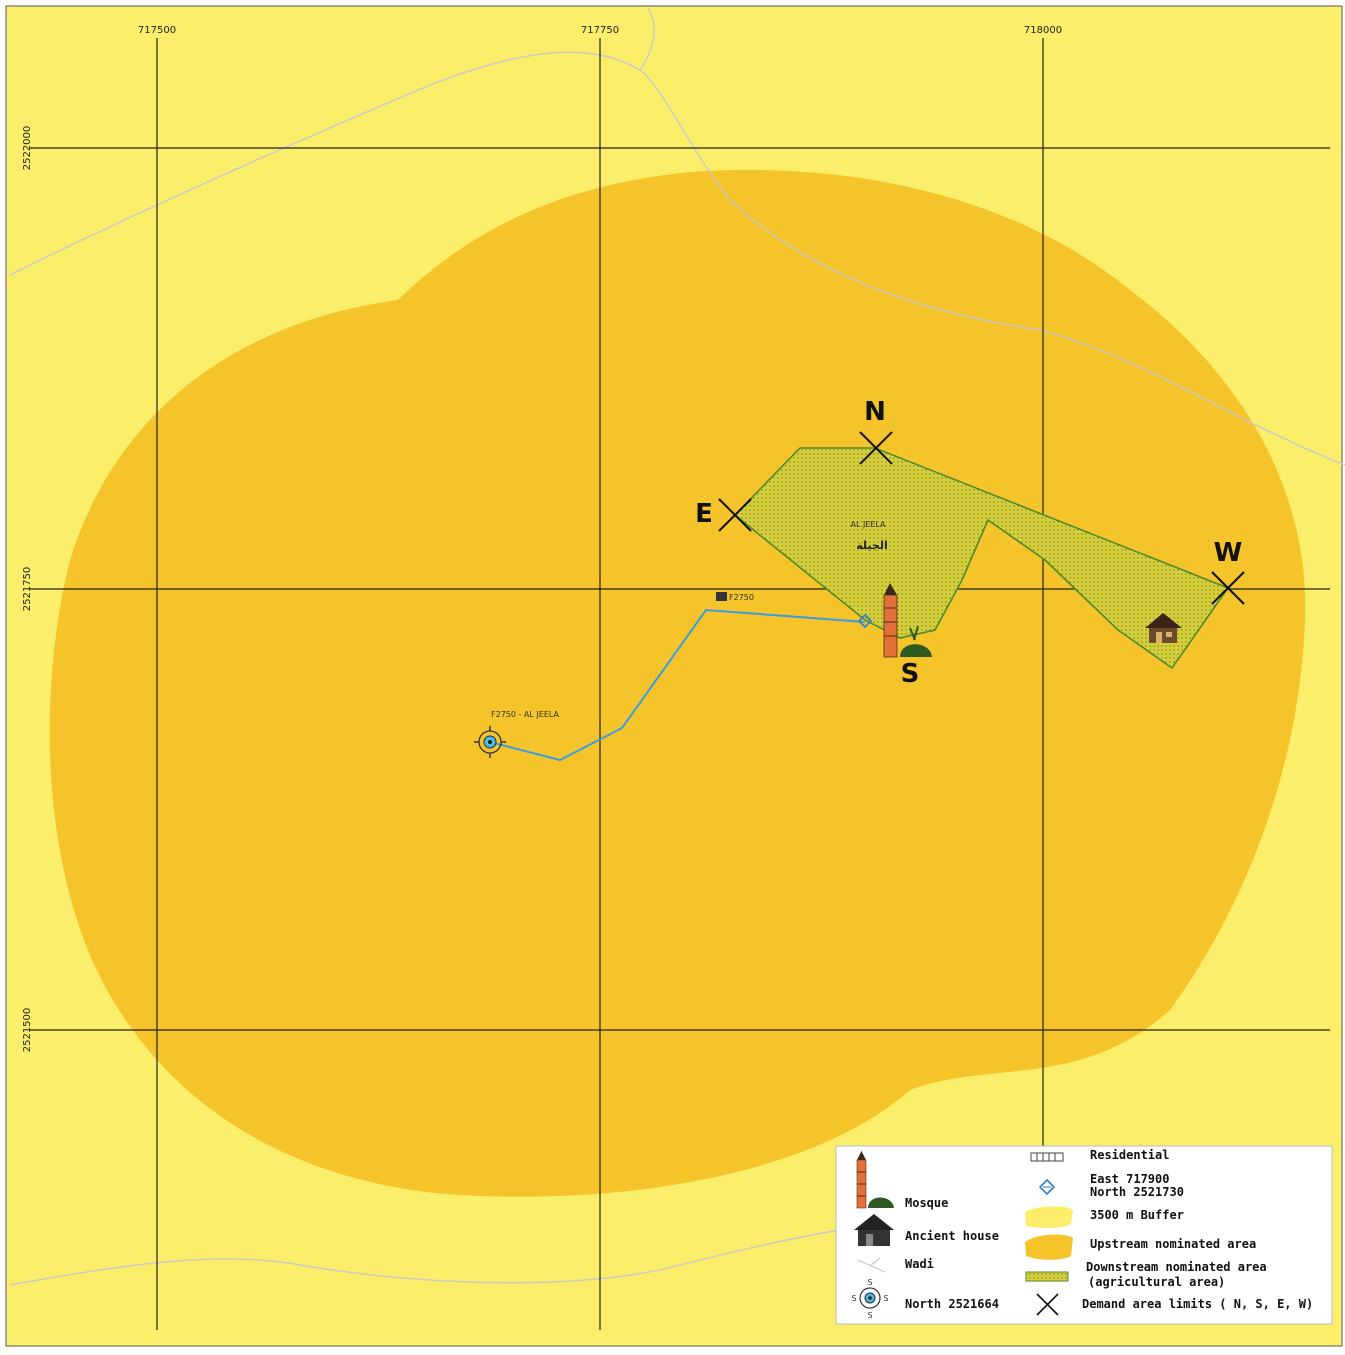 The width and height of the screenshot is (1345, 1355). I want to click on demand-limit-east-marker, so click(735, 515).